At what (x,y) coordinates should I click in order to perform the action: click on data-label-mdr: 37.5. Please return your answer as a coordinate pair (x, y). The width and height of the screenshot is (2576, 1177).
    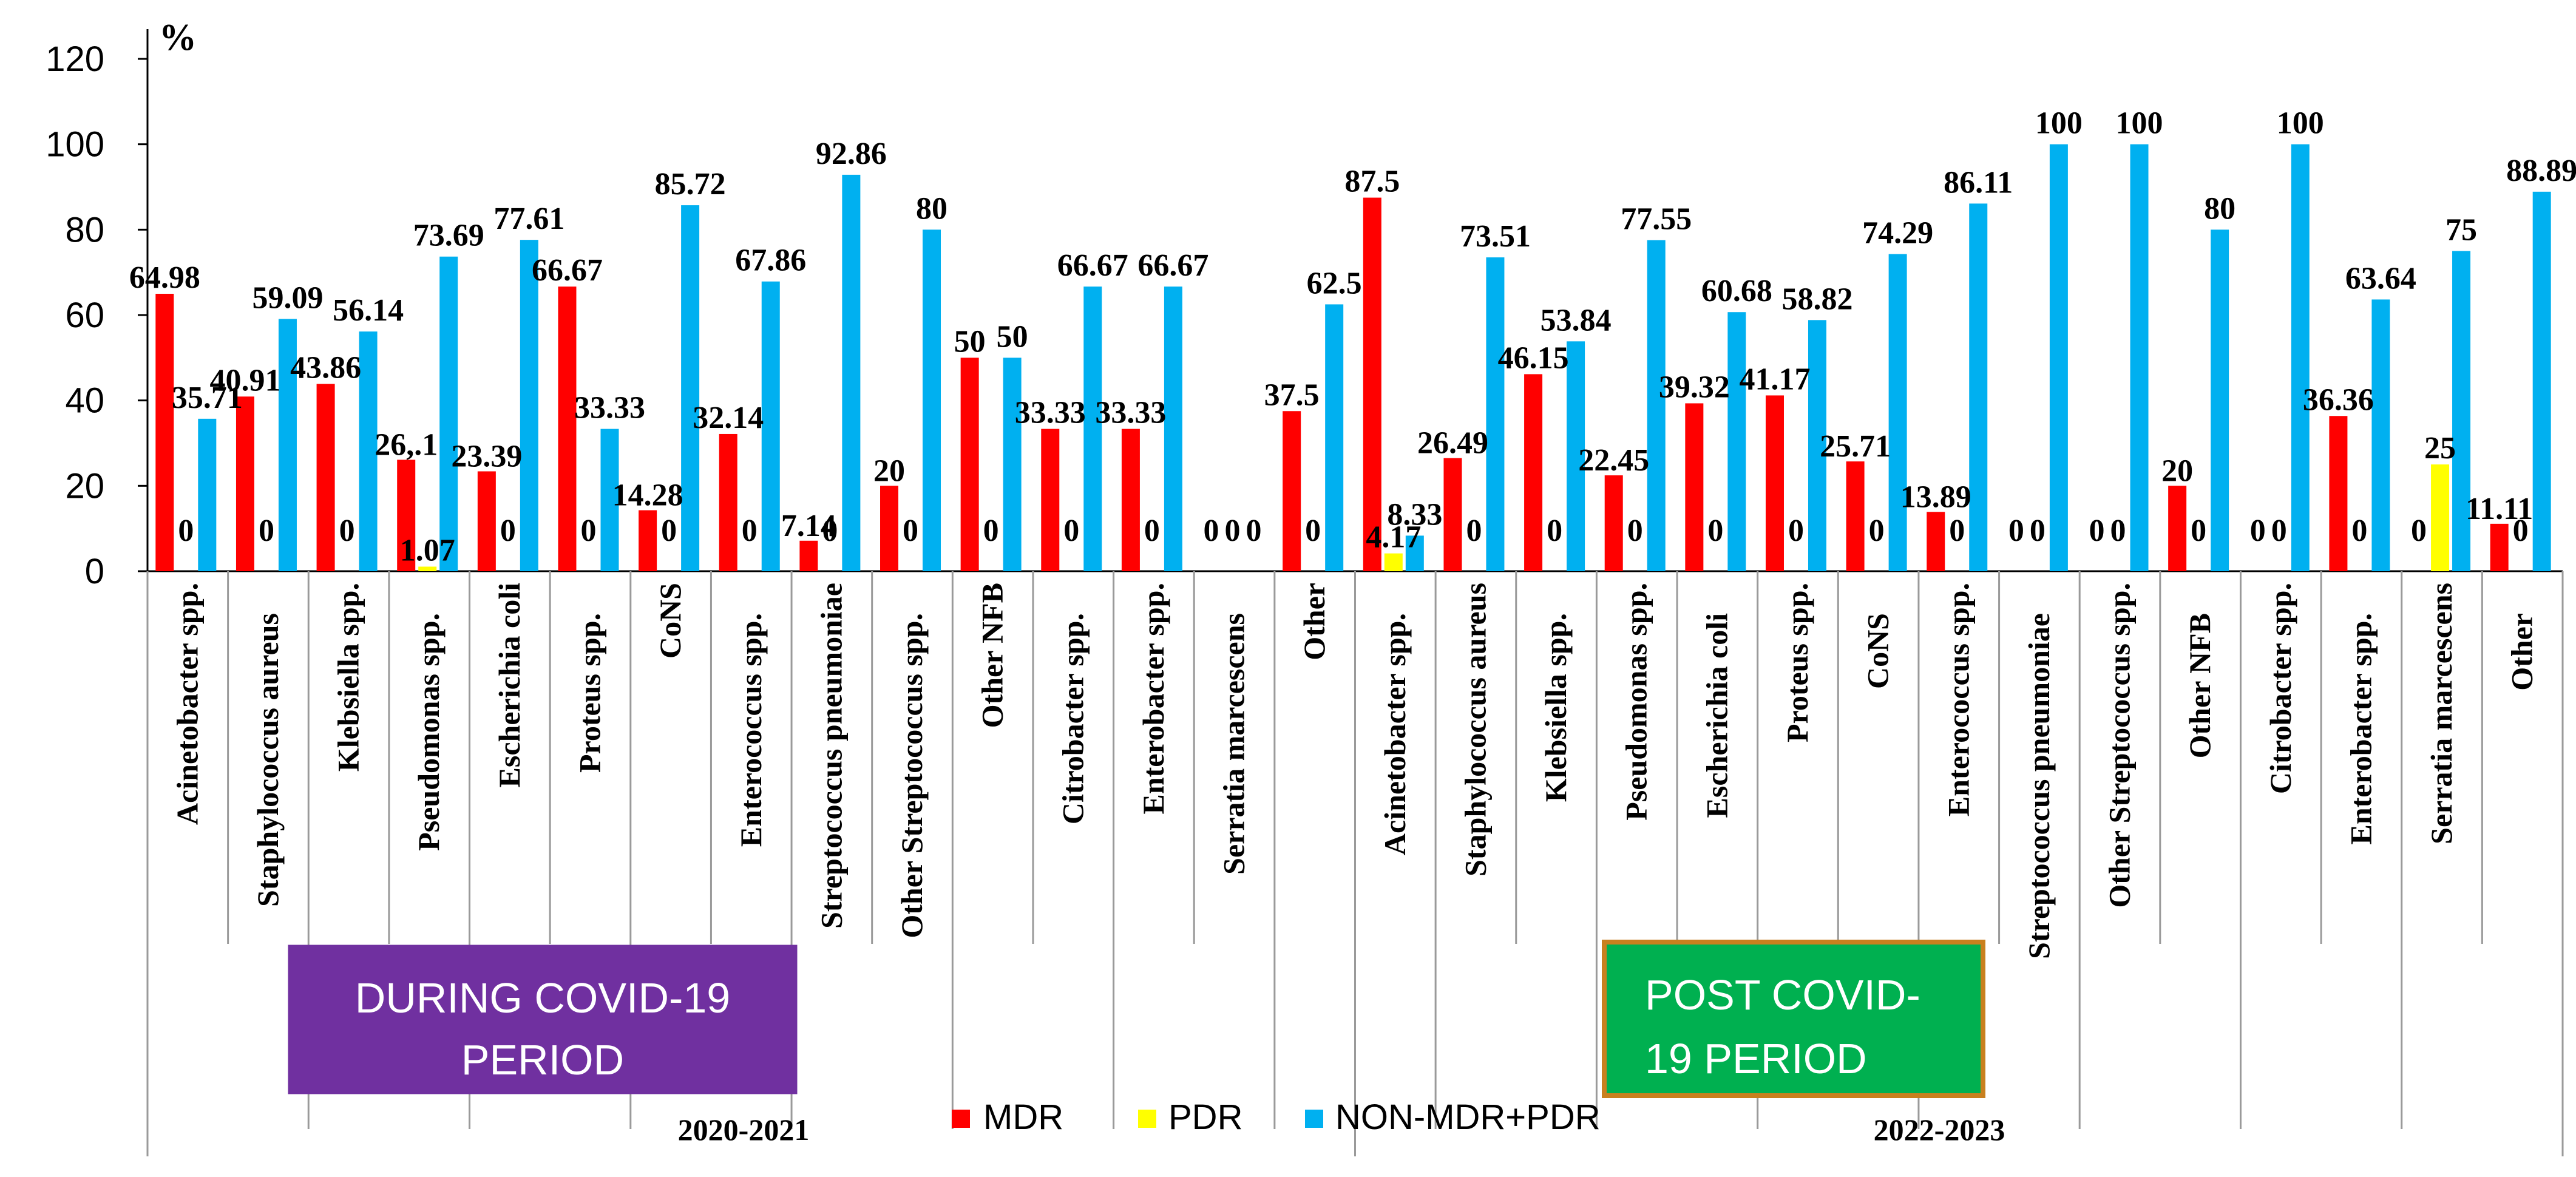
    Looking at the image, I should click on (1292, 395).